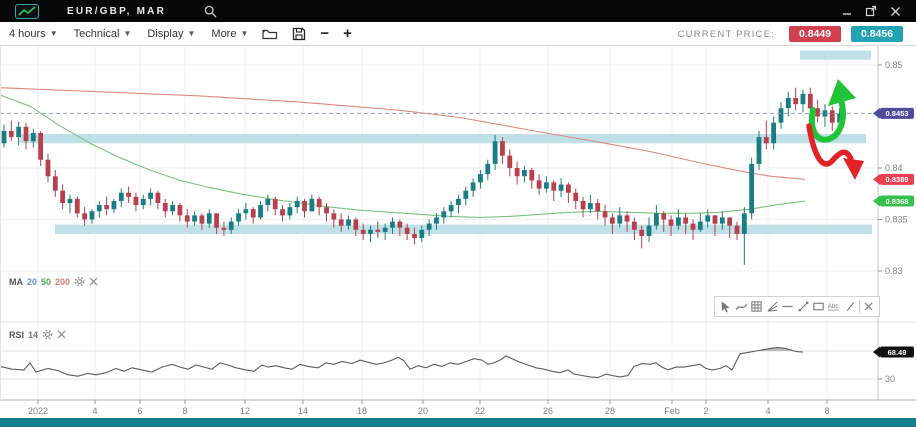 This screenshot has width=916, height=427. I want to click on support-zone, so click(463, 229).